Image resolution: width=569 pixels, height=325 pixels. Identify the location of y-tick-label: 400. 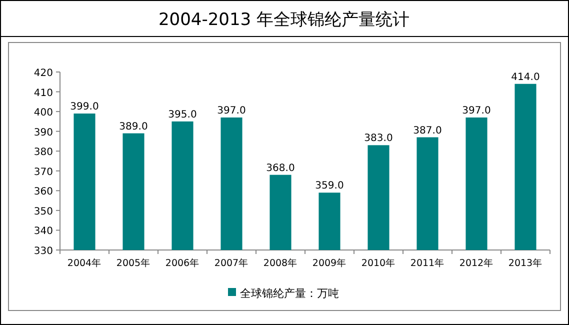
(43, 113).